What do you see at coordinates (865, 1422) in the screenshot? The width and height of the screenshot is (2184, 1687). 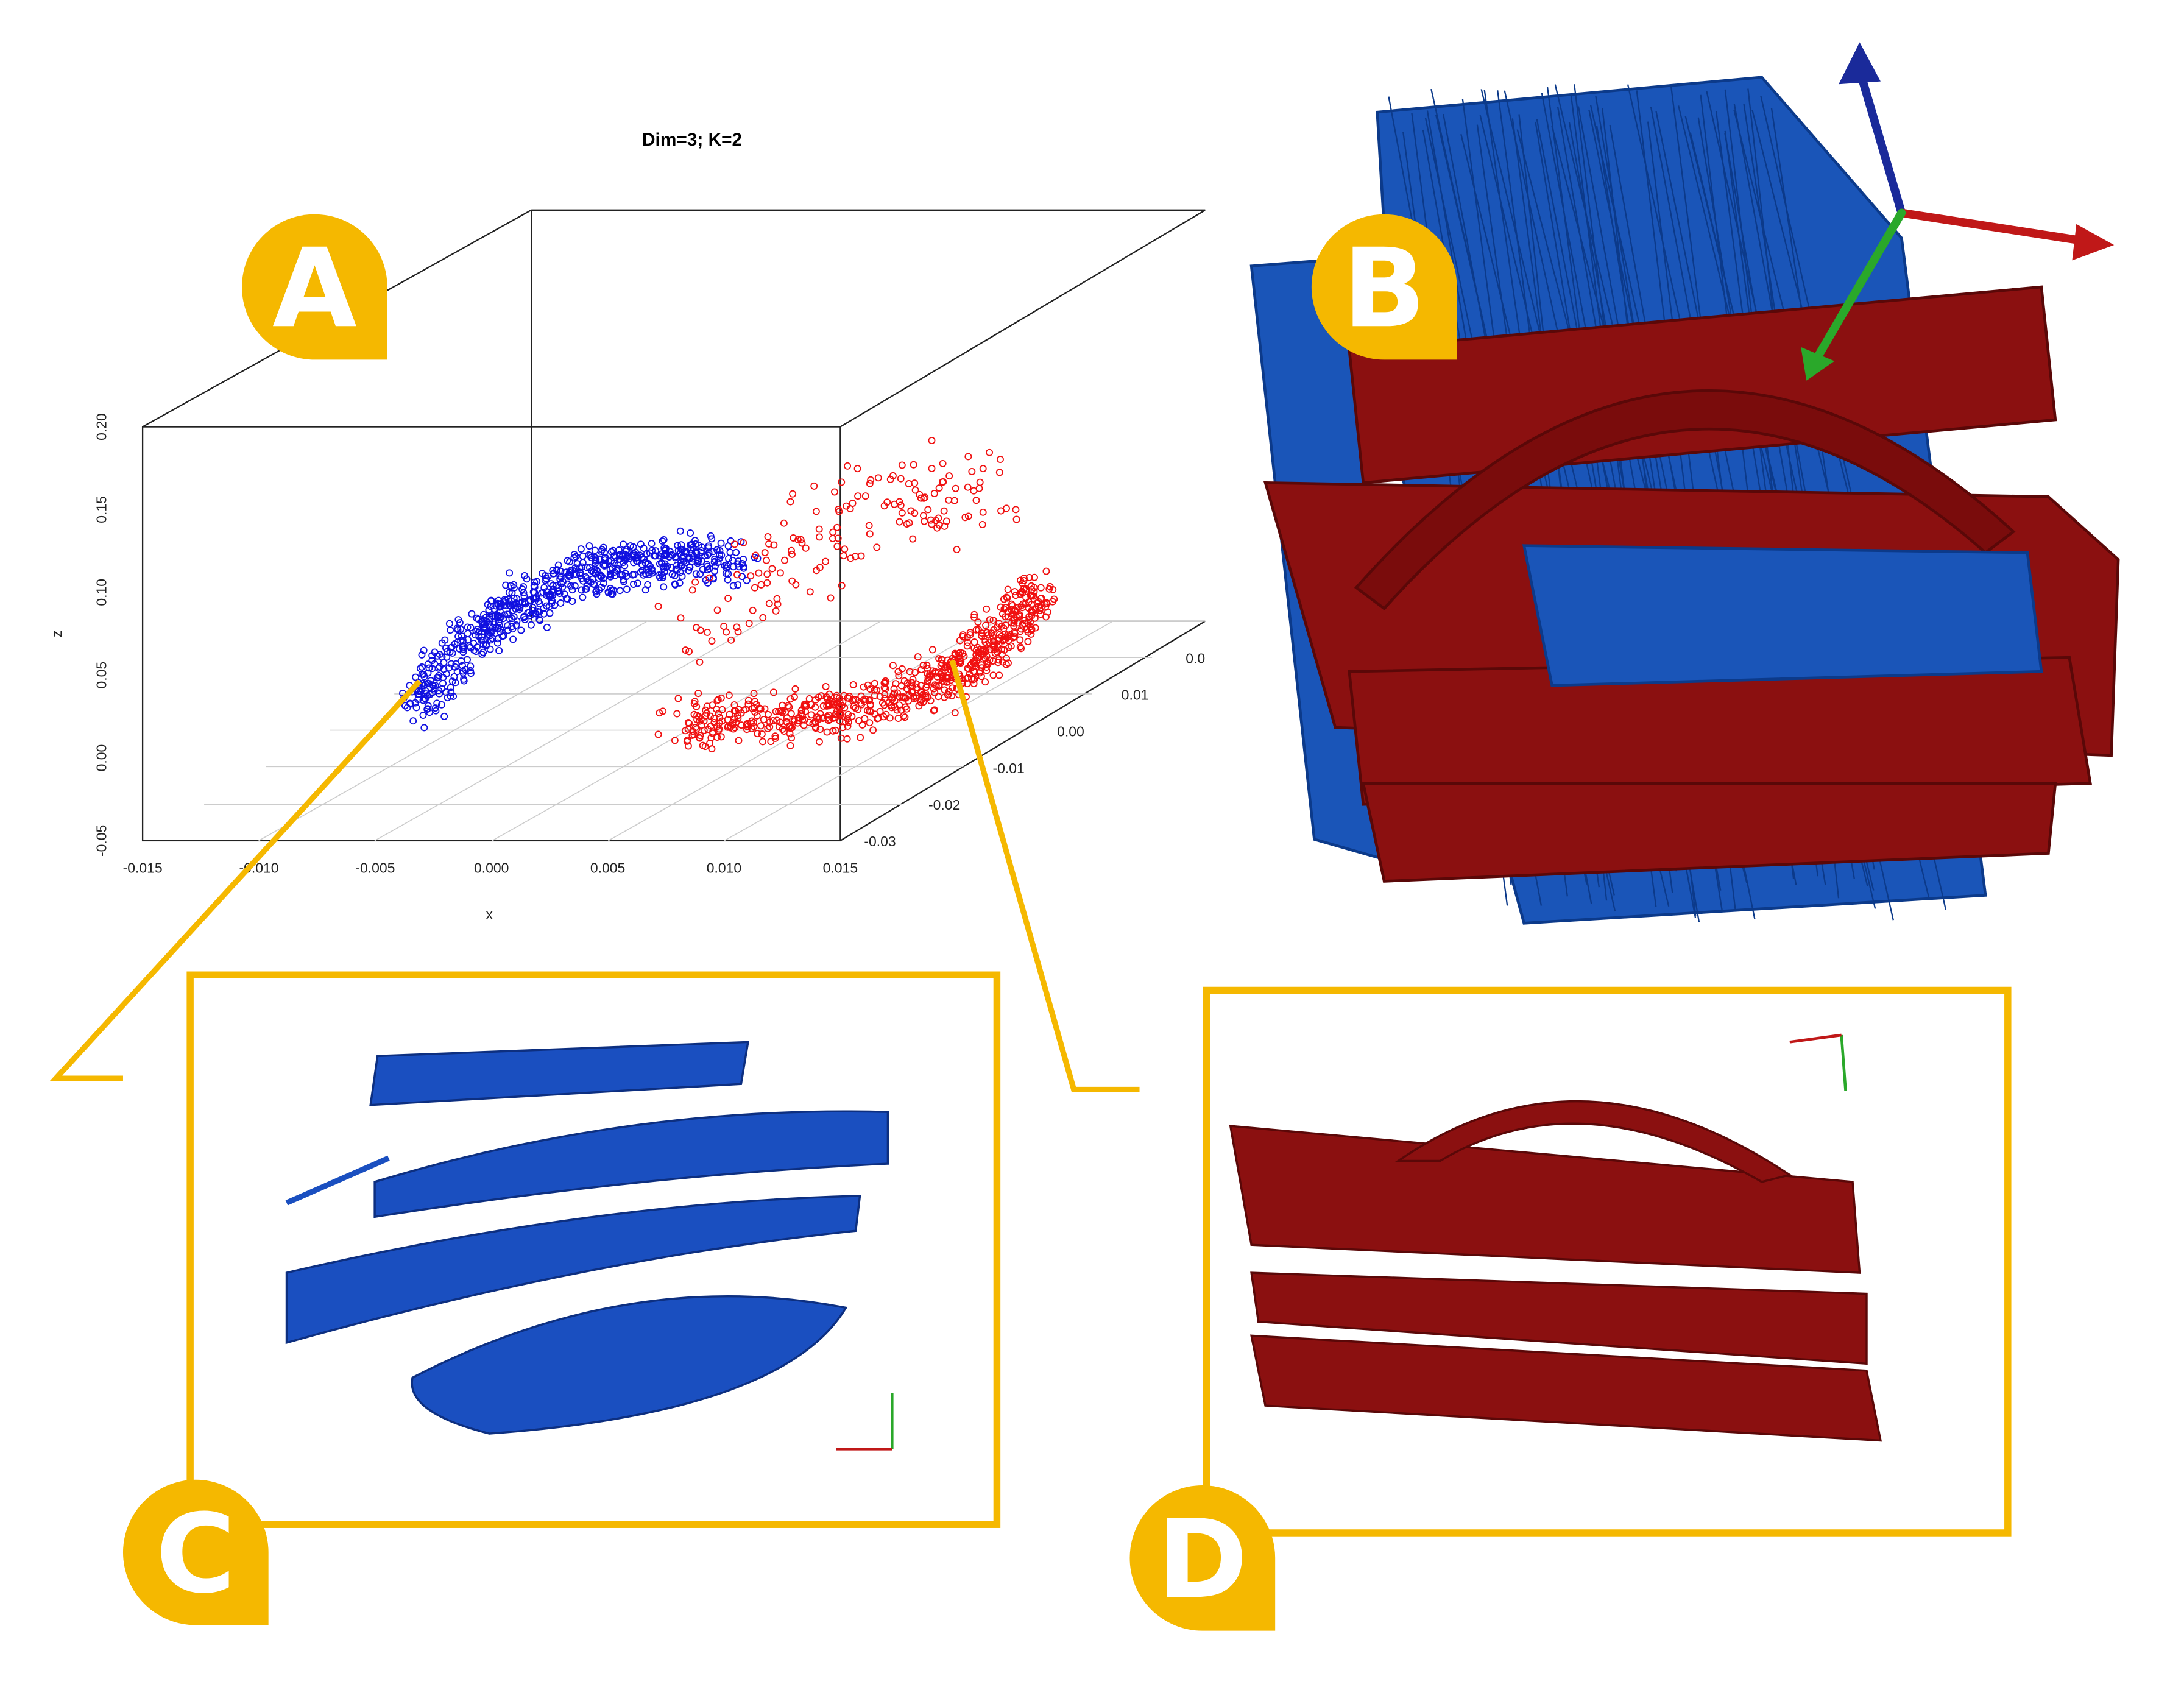 I see `axis-gizmo` at bounding box center [865, 1422].